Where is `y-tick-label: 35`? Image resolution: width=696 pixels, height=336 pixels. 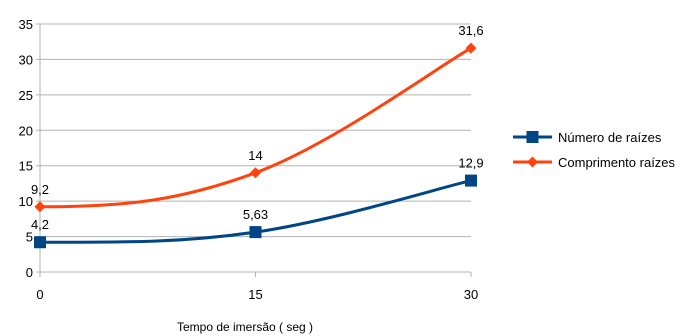 y-tick-label: 35 is located at coordinates (26, 24).